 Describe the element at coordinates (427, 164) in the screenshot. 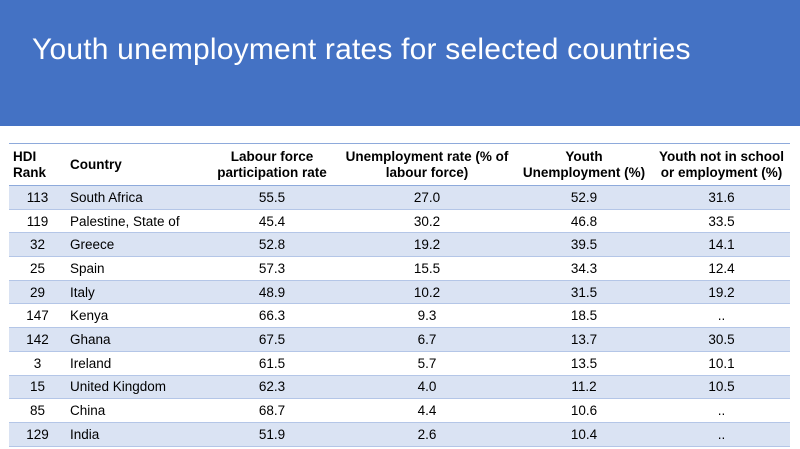

I see `header-unemployment-rate: Unemployment rate (% of labour force)` at that location.